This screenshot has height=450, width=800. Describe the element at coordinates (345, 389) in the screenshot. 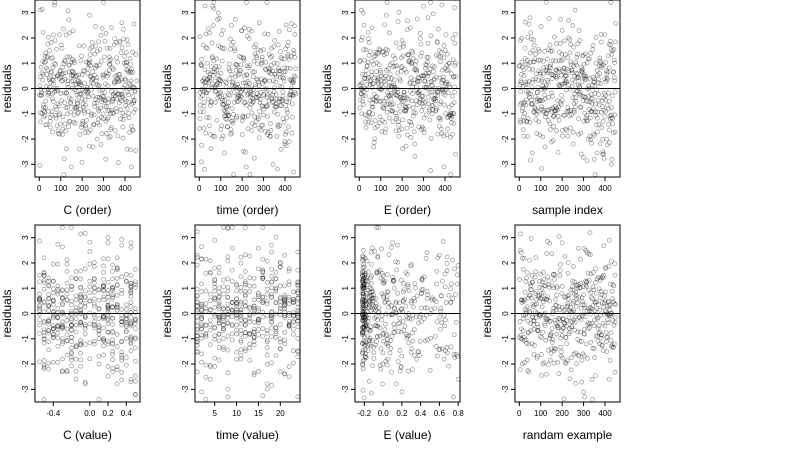

I see `y-tick-label: -3` at that location.